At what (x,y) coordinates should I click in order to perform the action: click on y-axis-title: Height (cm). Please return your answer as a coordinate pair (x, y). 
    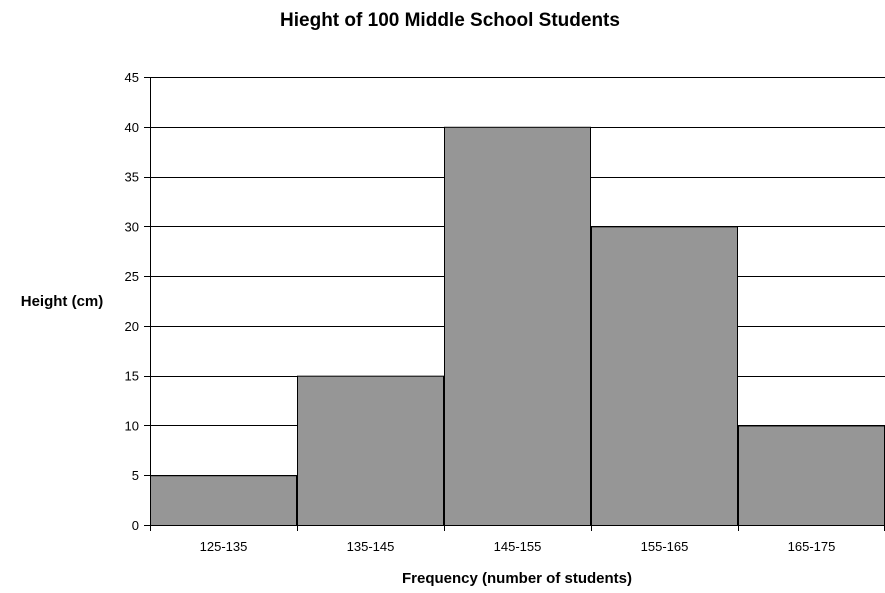
    Looking at the image, I should click on (62, 301).